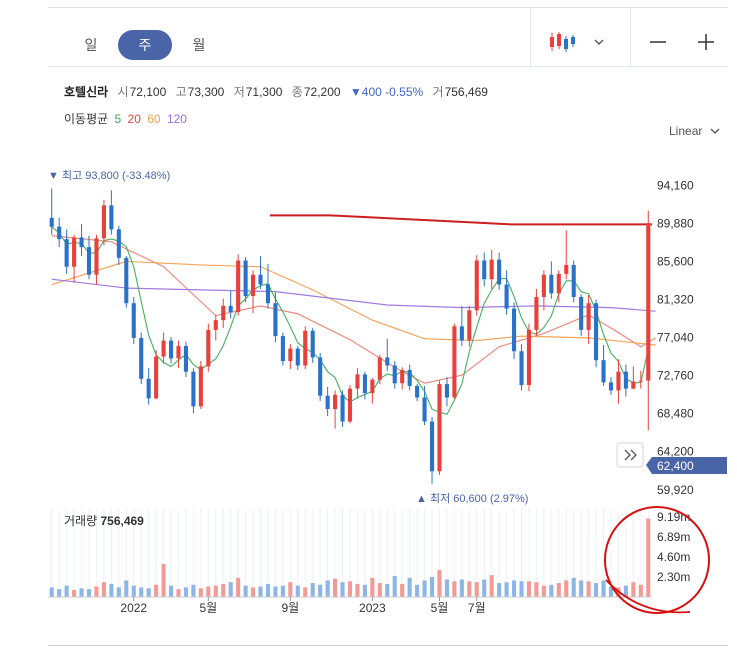 This screenshot has width=737, height=648. I want to click on volume-title: 거래량 756,469, so click(104, 521).